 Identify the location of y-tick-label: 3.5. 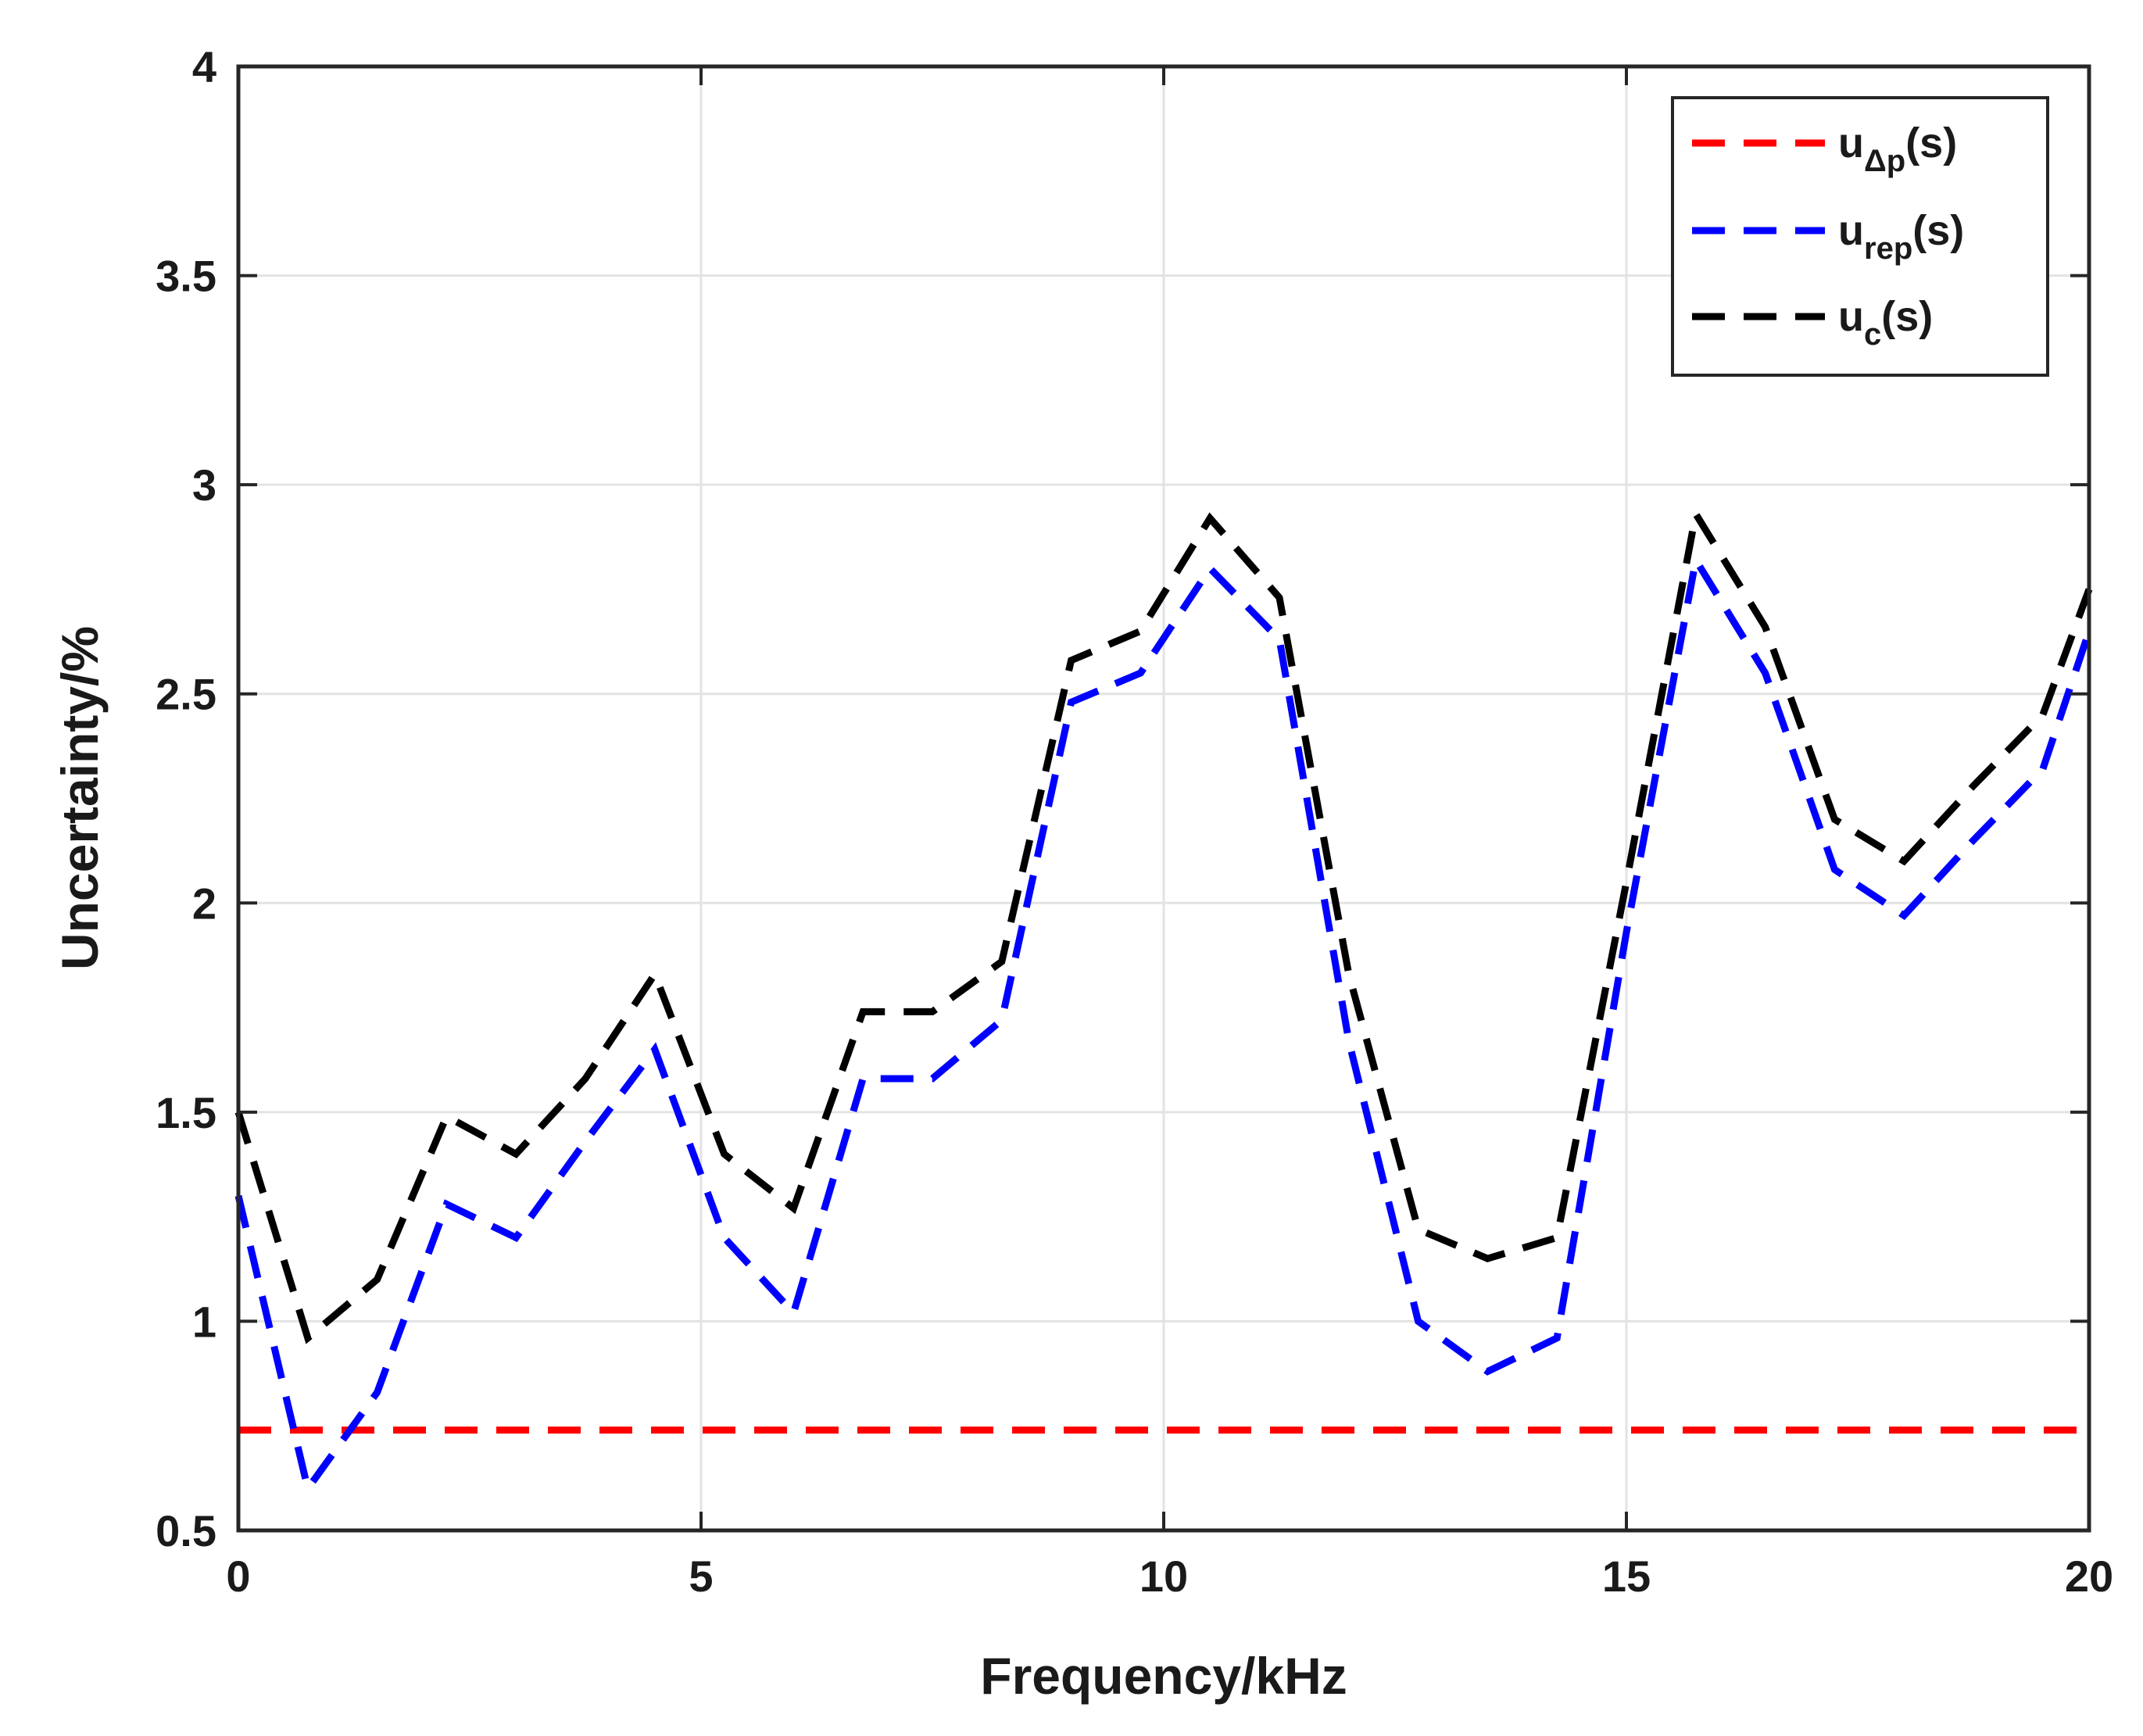
(186, 276).